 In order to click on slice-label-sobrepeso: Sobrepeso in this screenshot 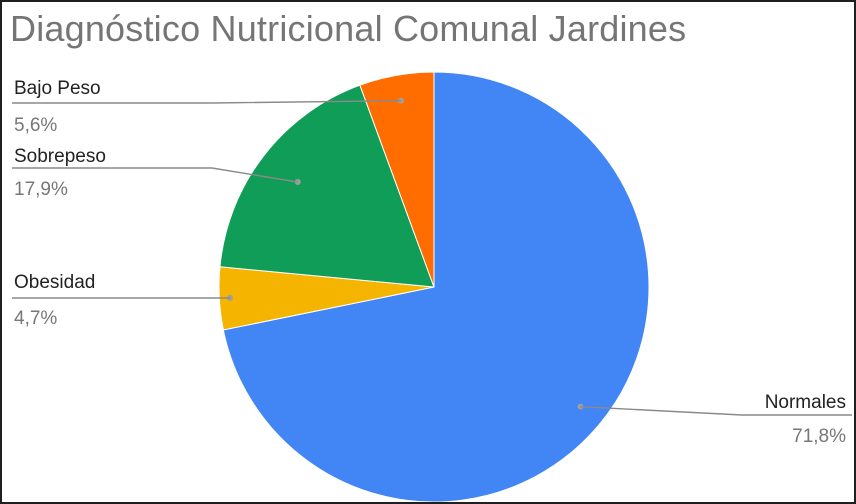, I will do `click(60, 156)`.